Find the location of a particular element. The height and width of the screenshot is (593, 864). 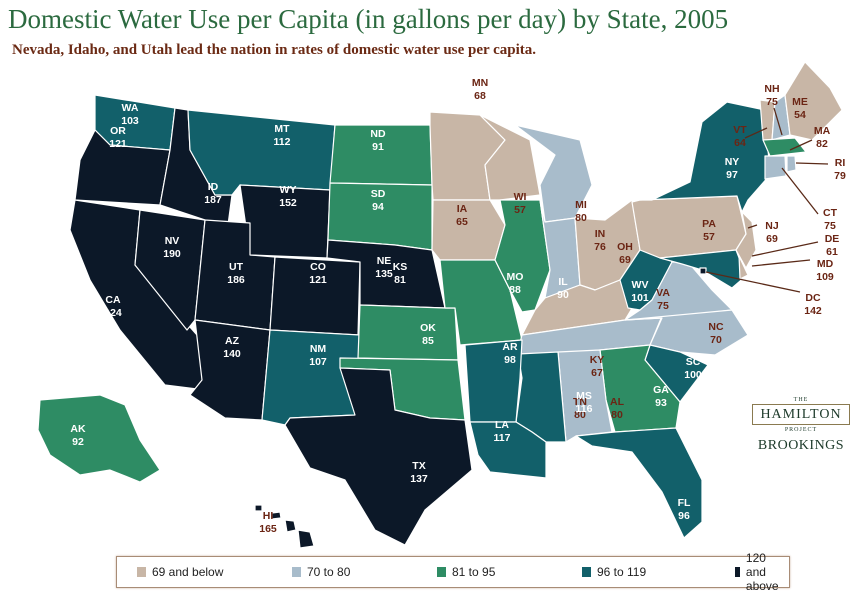

logo-the: THE is located at coordinates (801, 400).